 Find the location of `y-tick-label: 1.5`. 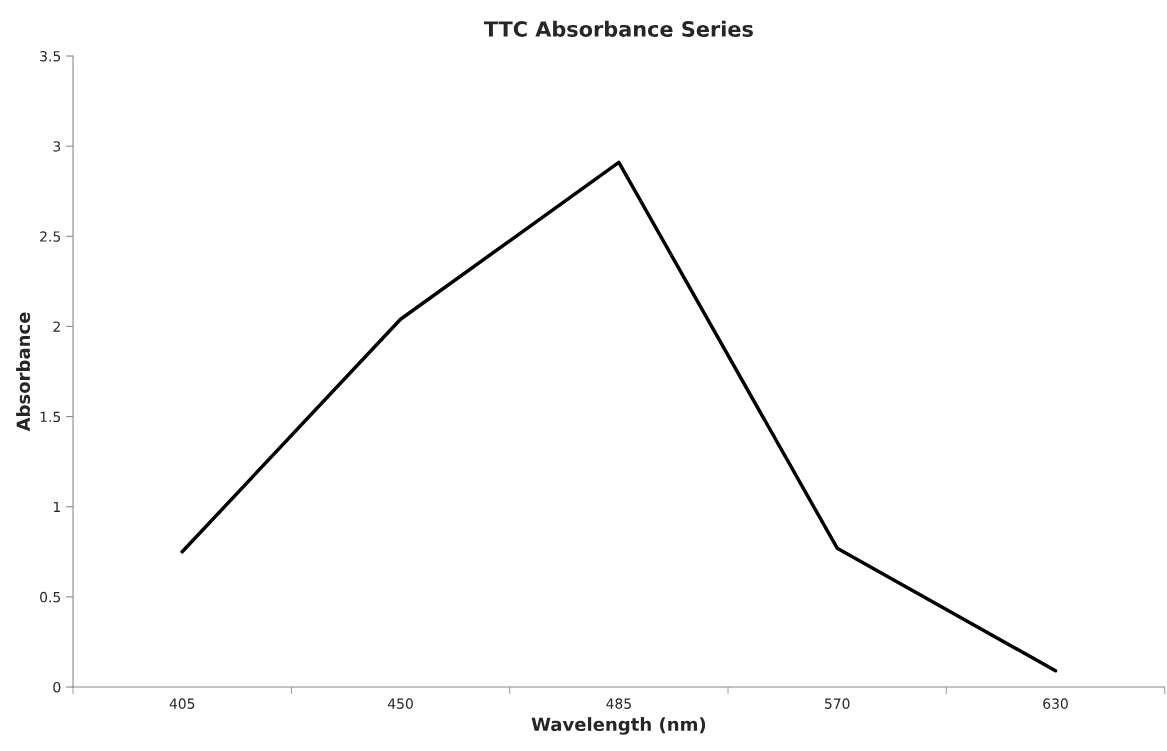

y-tick-label: 1.5 is located at coordinates (50, 417).